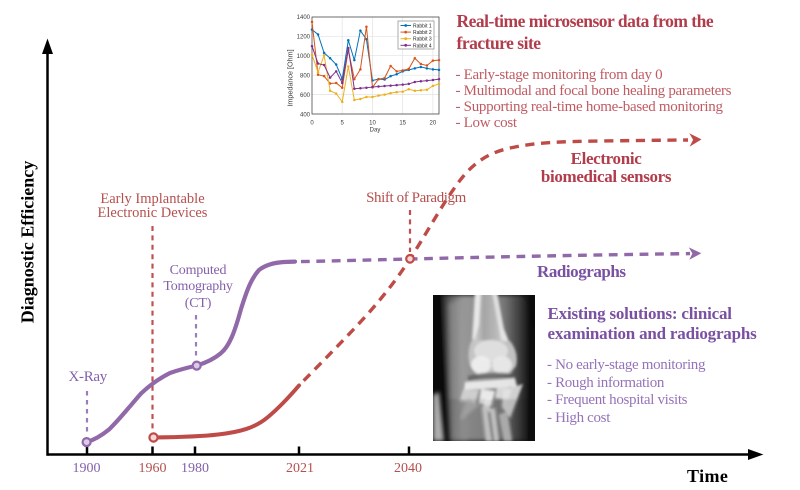 The width and height of the screenshot is (800, 490). Describe the element at coordinates (290, 77) in the screenshot. I see `svg-text: Impedance [Ohm]` at that location.